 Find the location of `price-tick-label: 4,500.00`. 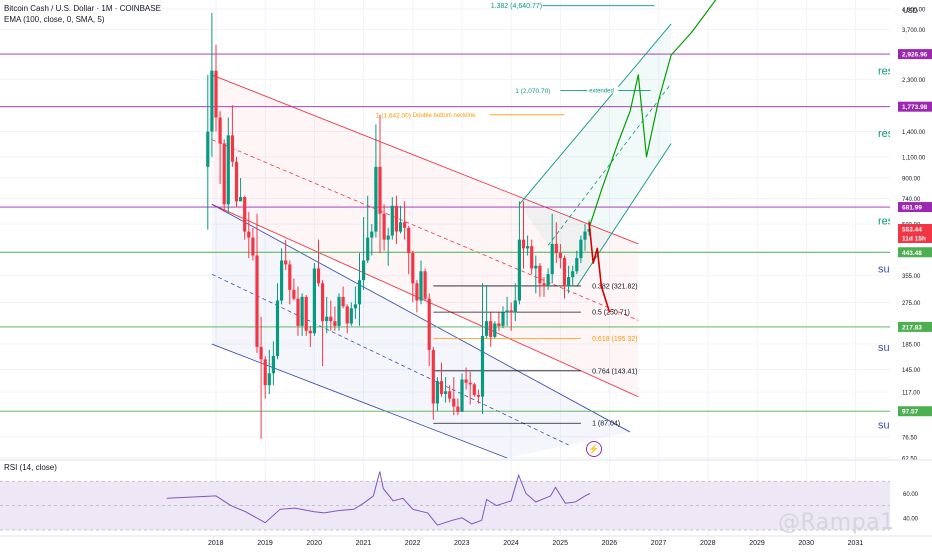

price-tick-label: 4,500.00 is located at coordinates (914, 10).